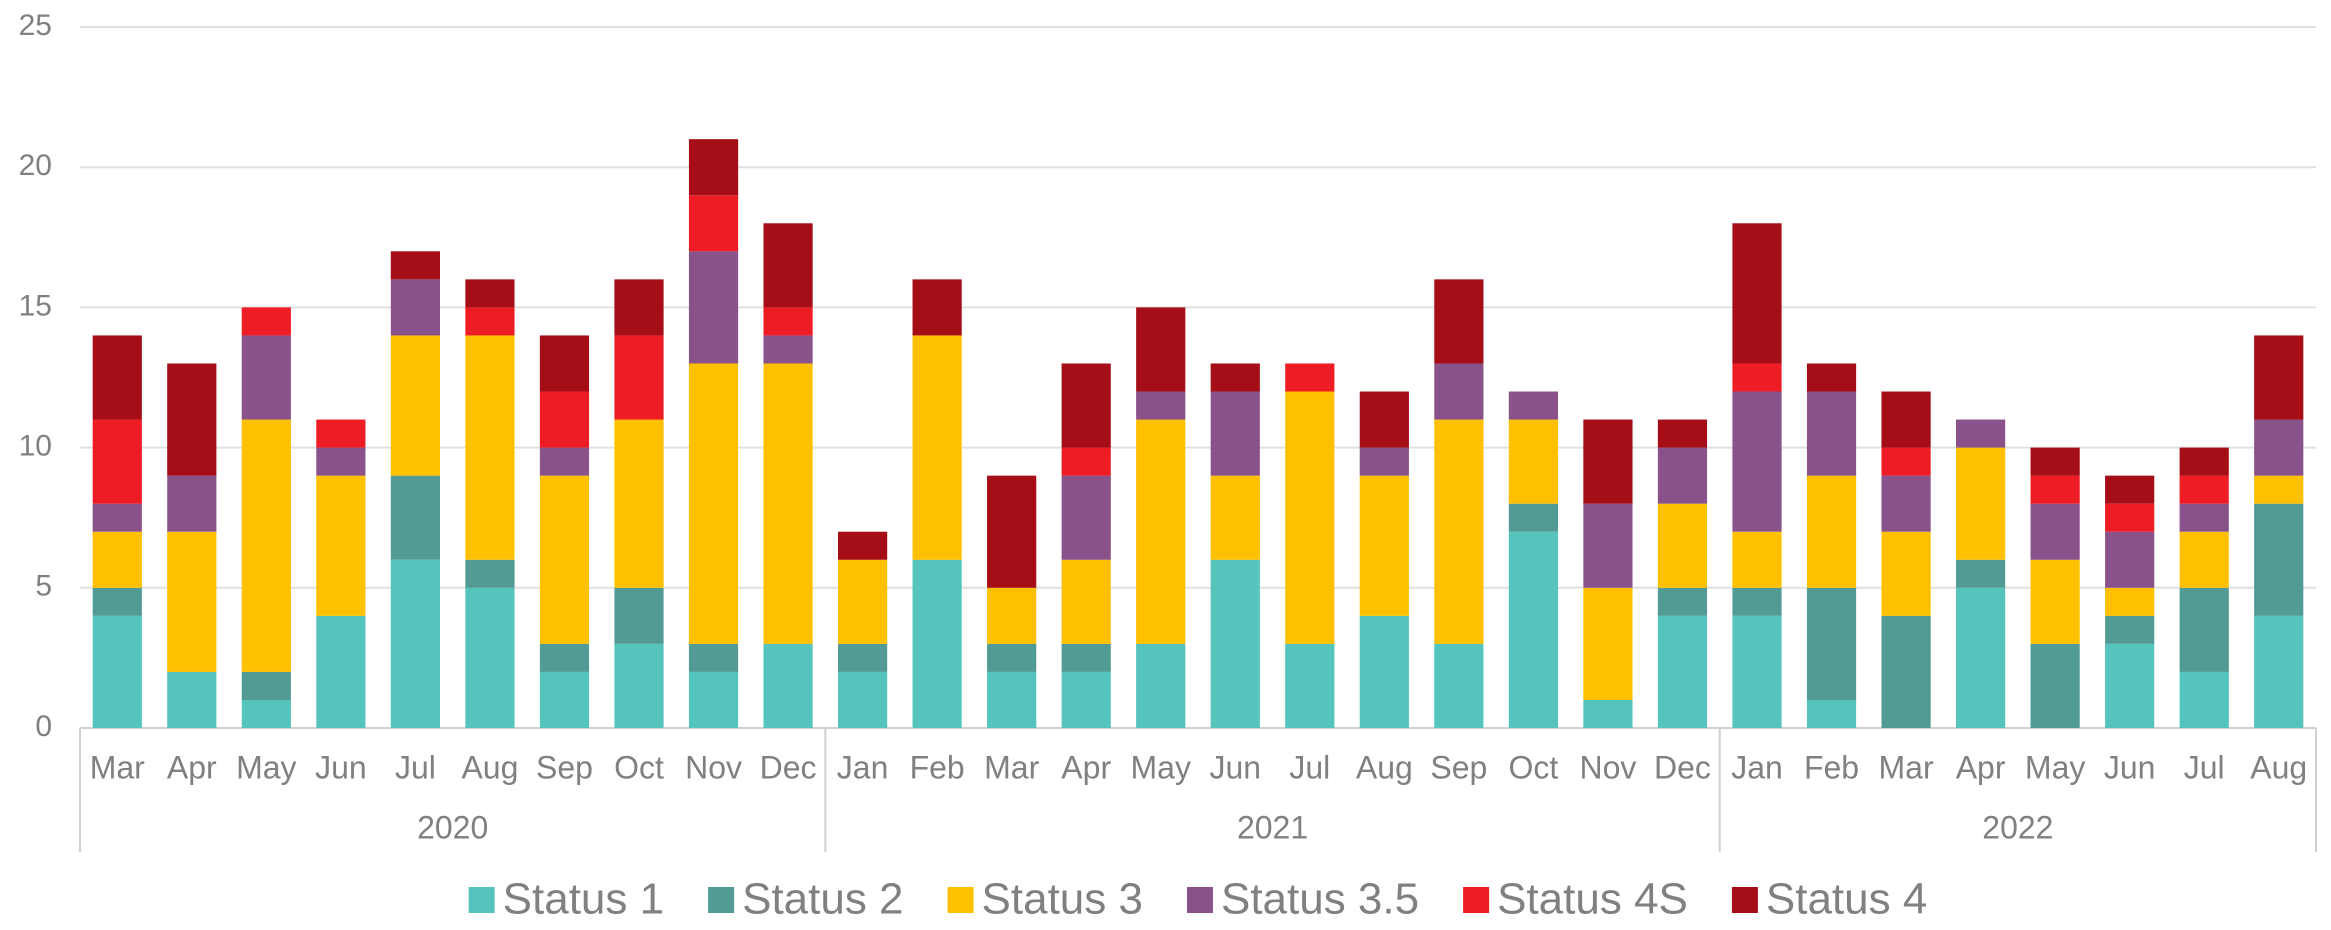 This screenshot has width=2331, height=930. What do you see at coordinates (452, 827) in the screenshot?
I see `group-label: 2020` at bounding box center [452, 827].